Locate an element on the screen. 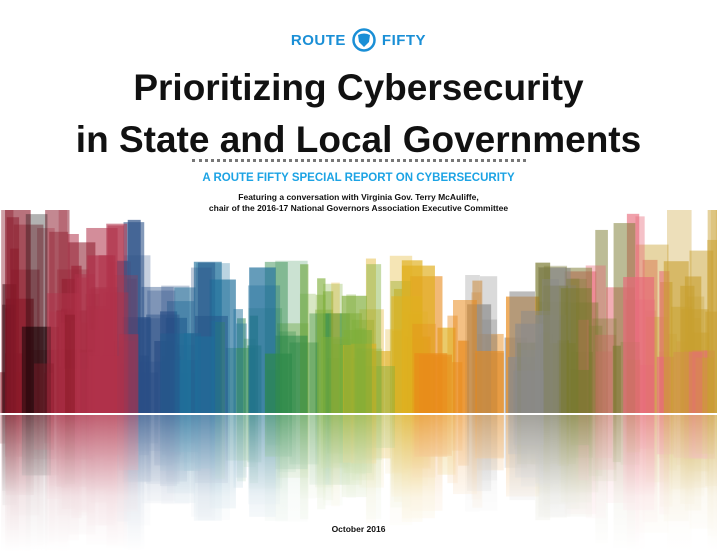 This screenshot has height=552, width=717. report-date: October 2016 is located at coordinates (358, 529).